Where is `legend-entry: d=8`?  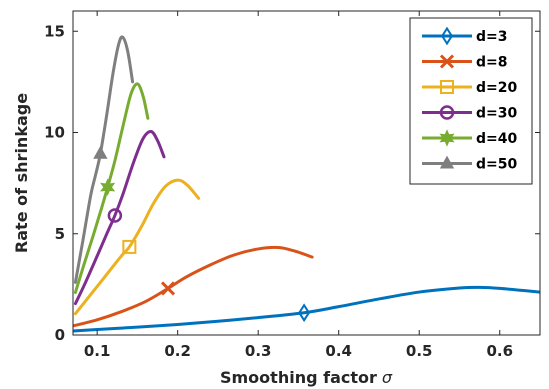
legend-entry: d=8 is located at coordinates (465, 62).